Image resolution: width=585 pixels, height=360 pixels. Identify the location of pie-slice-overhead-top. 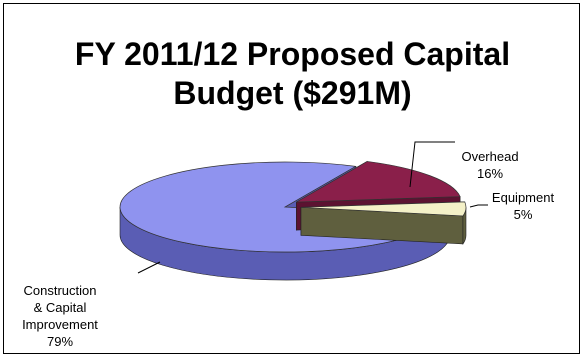
(378, 182).